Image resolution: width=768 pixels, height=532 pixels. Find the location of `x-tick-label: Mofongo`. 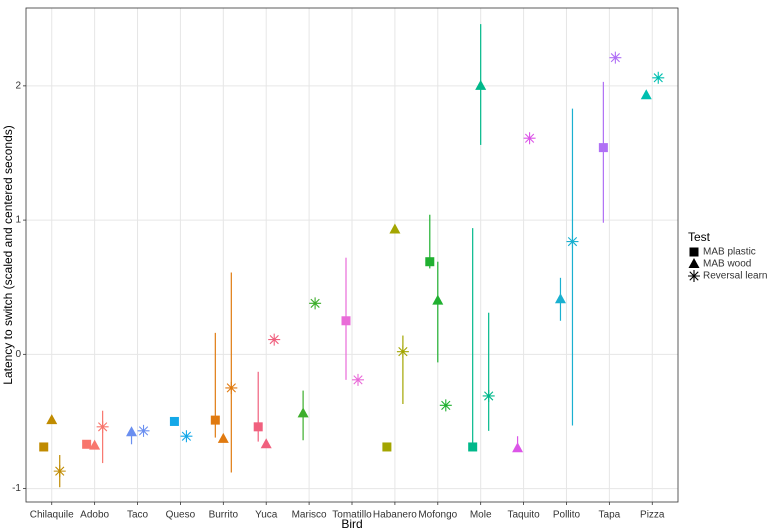

x-tick-label: Mofongo is located at coordinates (437, 515).